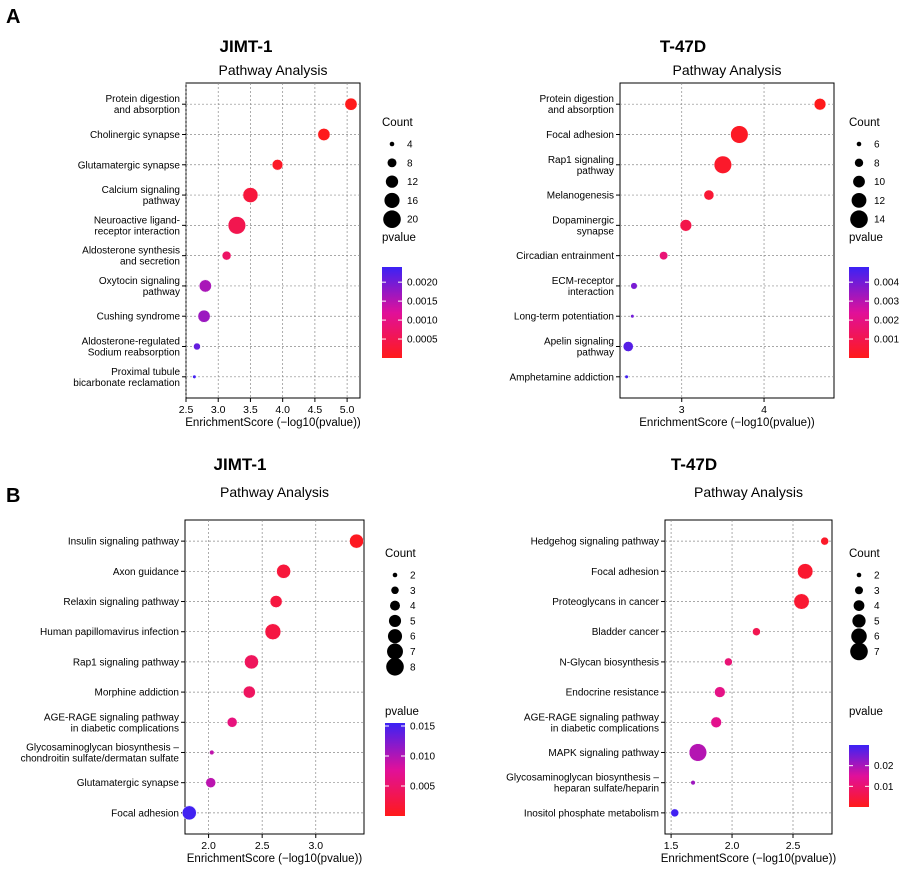 The image size is (899, 870). I want to click on x-tick-label: 1.5, so click(671, 846).